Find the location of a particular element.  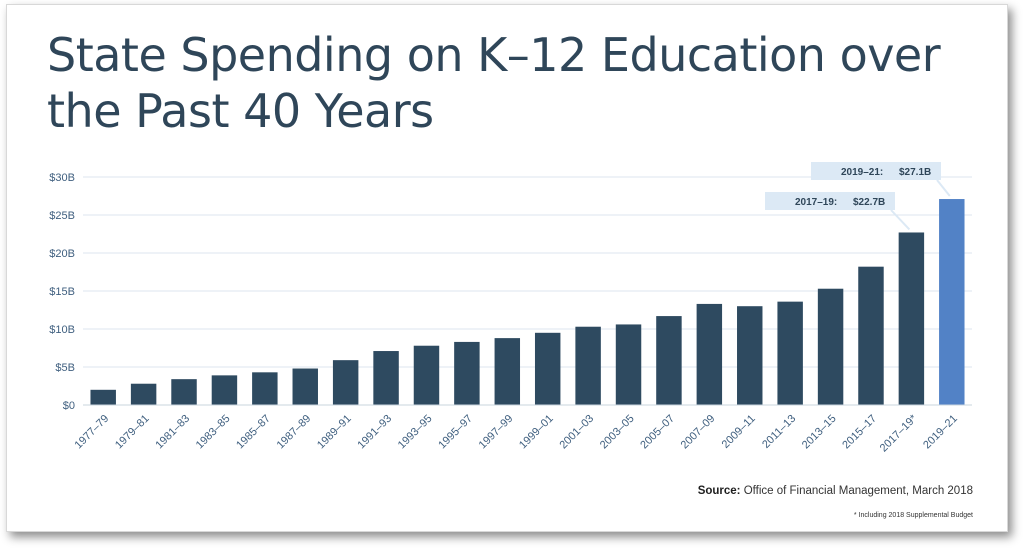

x-tick-label: 1981–83 is located at coordinates (172, 432).